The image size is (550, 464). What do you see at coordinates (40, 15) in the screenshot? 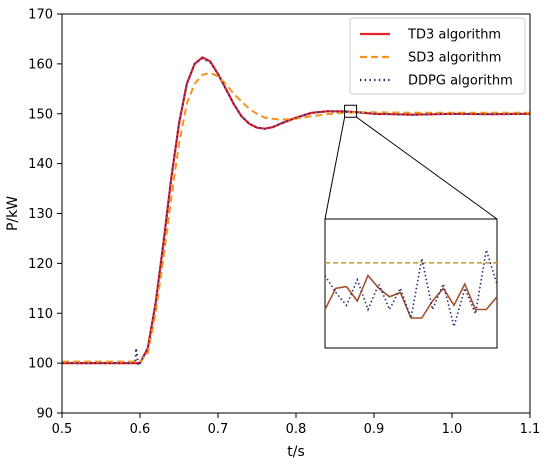
I see `y-tick-label: 170` at bounding box center [40, 15].